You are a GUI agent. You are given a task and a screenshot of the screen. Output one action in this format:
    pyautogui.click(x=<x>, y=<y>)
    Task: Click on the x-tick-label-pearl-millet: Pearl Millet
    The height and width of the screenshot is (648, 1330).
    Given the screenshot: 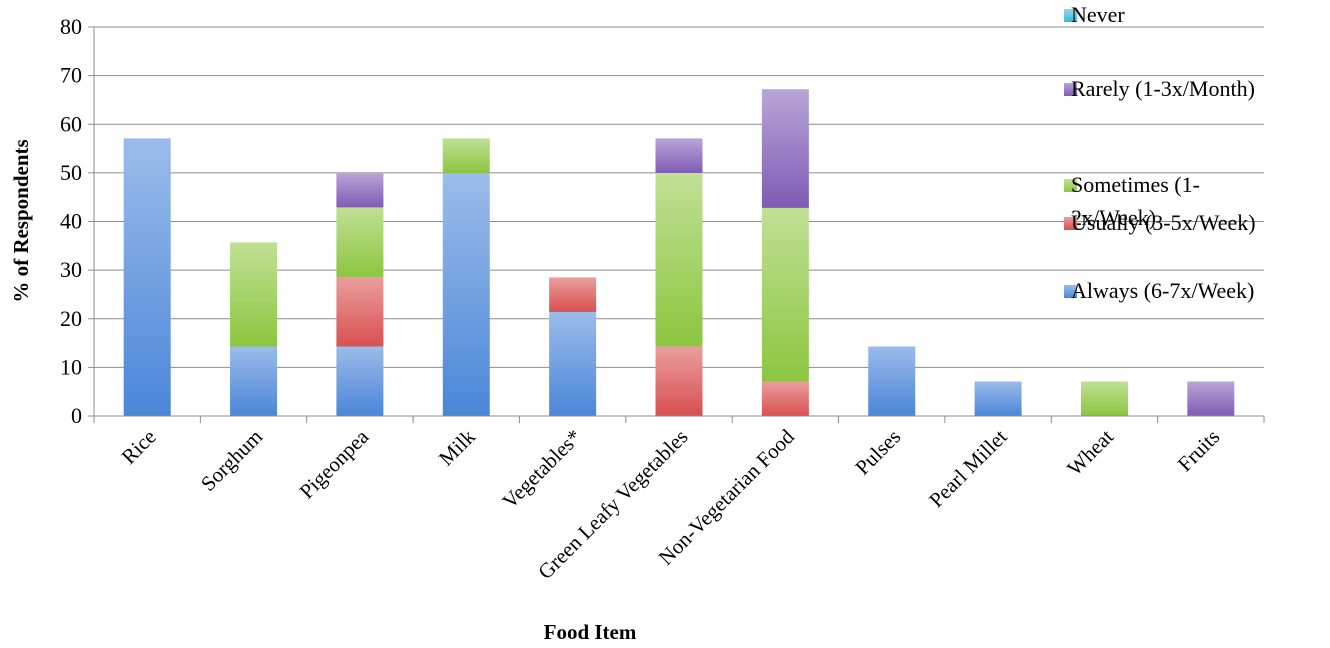 What is the action you would take?
    pyautogui.click(x=968, y=468)
    